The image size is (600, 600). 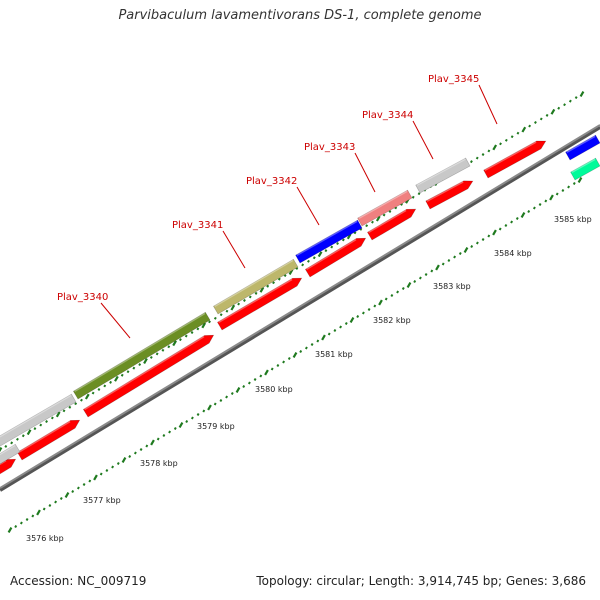 I want to click on gene-label-3: Plav_3343, so click(x=329, y=147).